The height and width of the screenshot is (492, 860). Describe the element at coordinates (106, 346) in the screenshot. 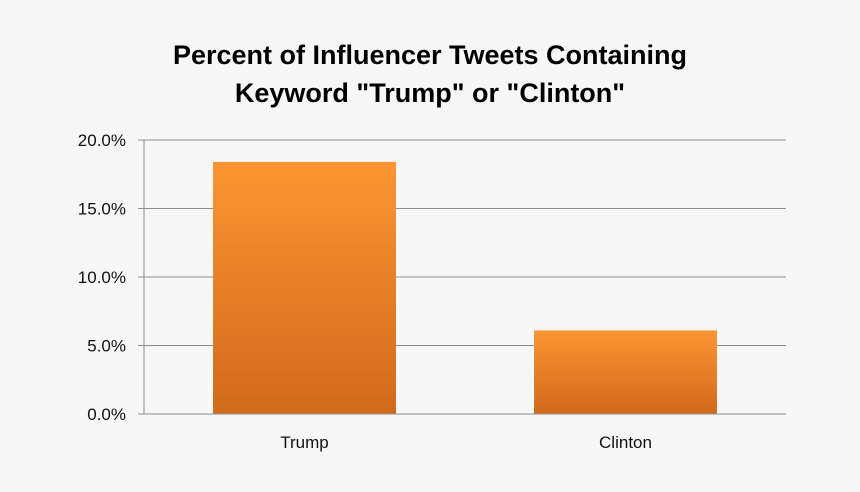

I see `y-tick-label: 5.0%` at that location.